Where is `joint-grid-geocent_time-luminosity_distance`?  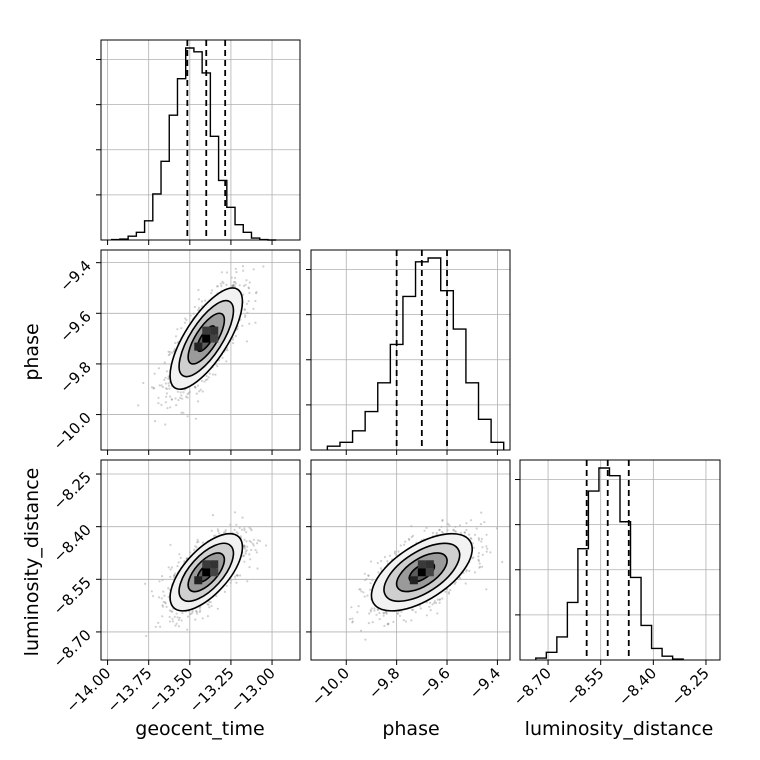 joint-grid-geocent_time-luminosity_distance is located at coordinates (200, 560).